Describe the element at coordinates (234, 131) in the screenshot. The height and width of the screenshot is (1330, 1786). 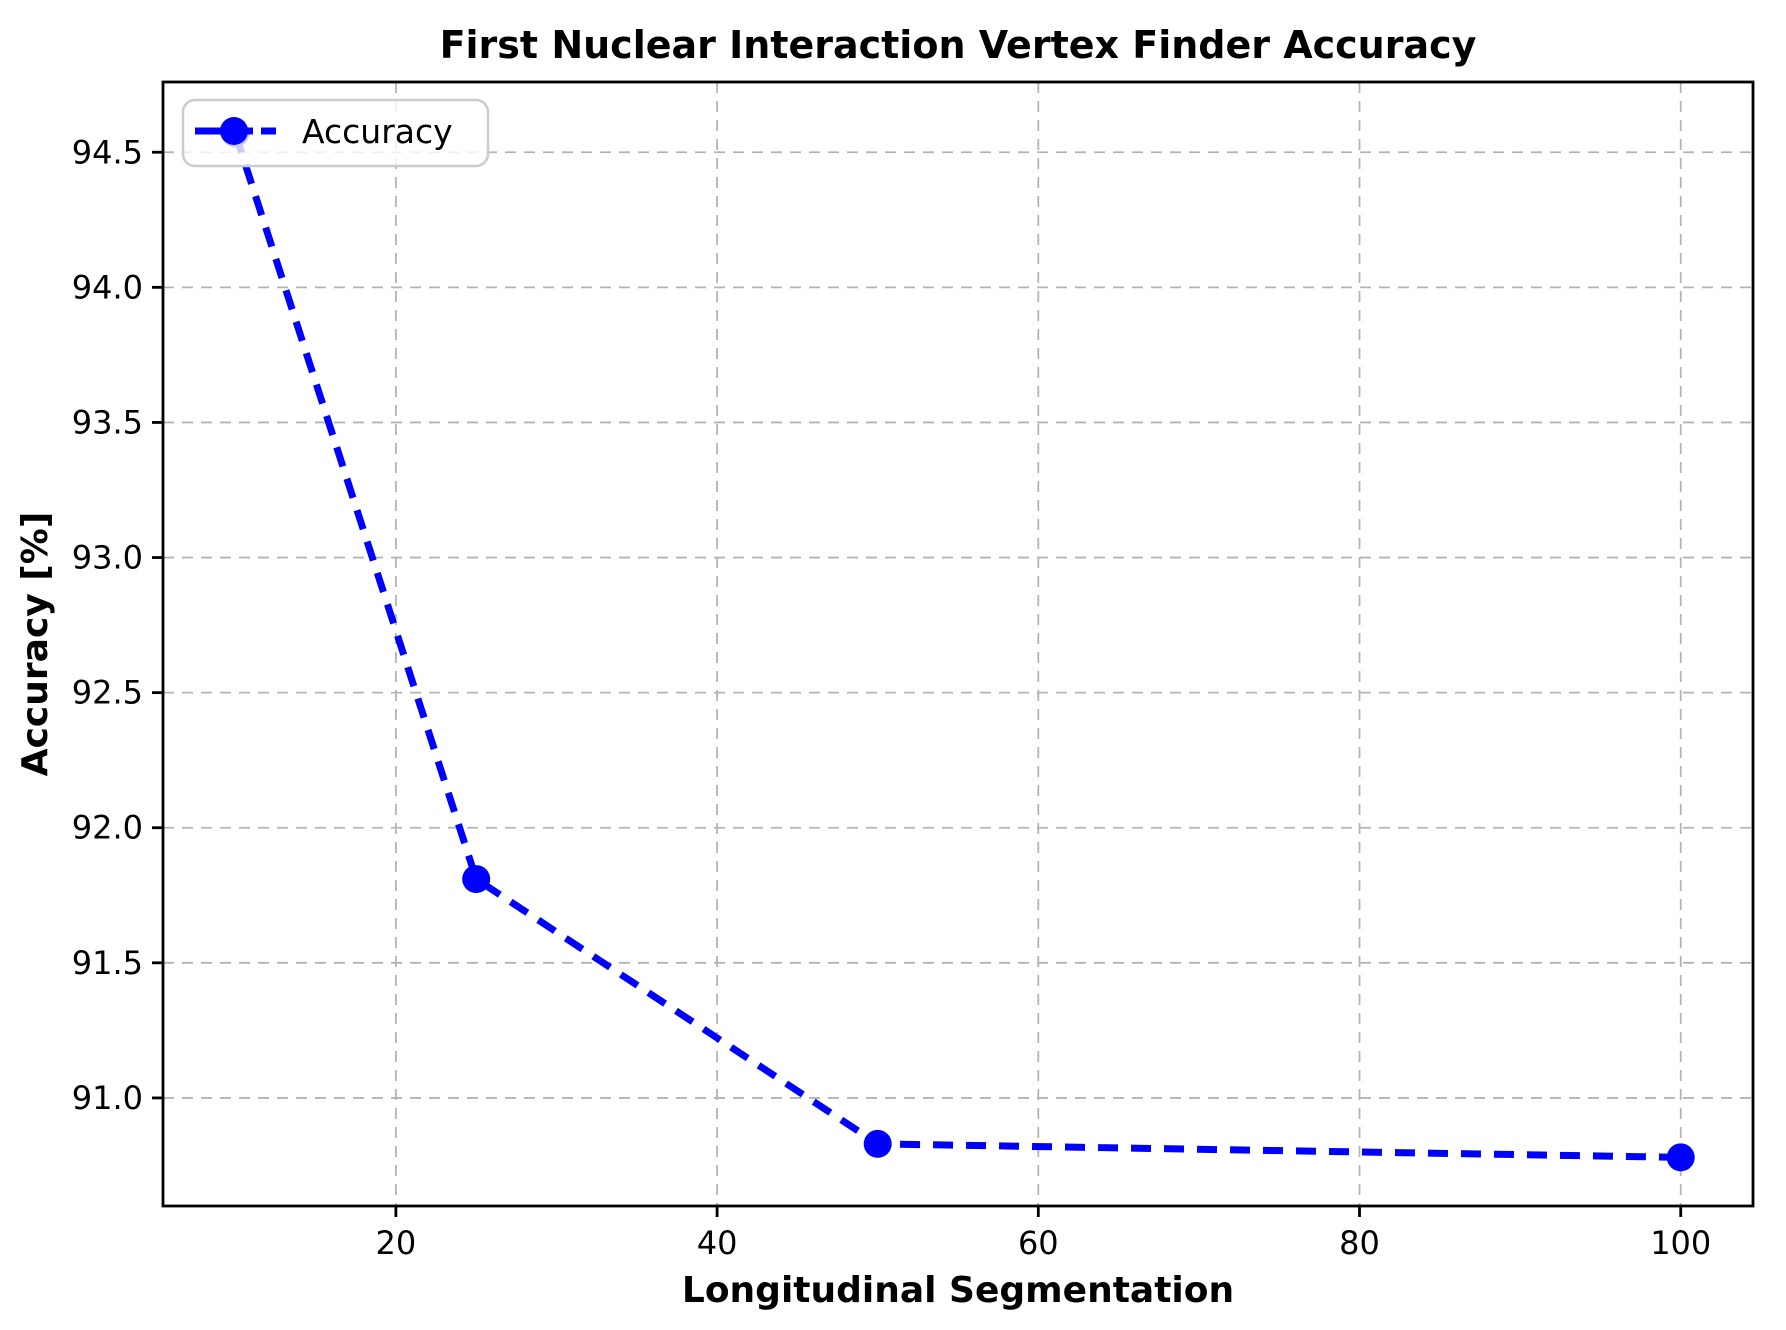
I see `legend-marker-icon` at that location.